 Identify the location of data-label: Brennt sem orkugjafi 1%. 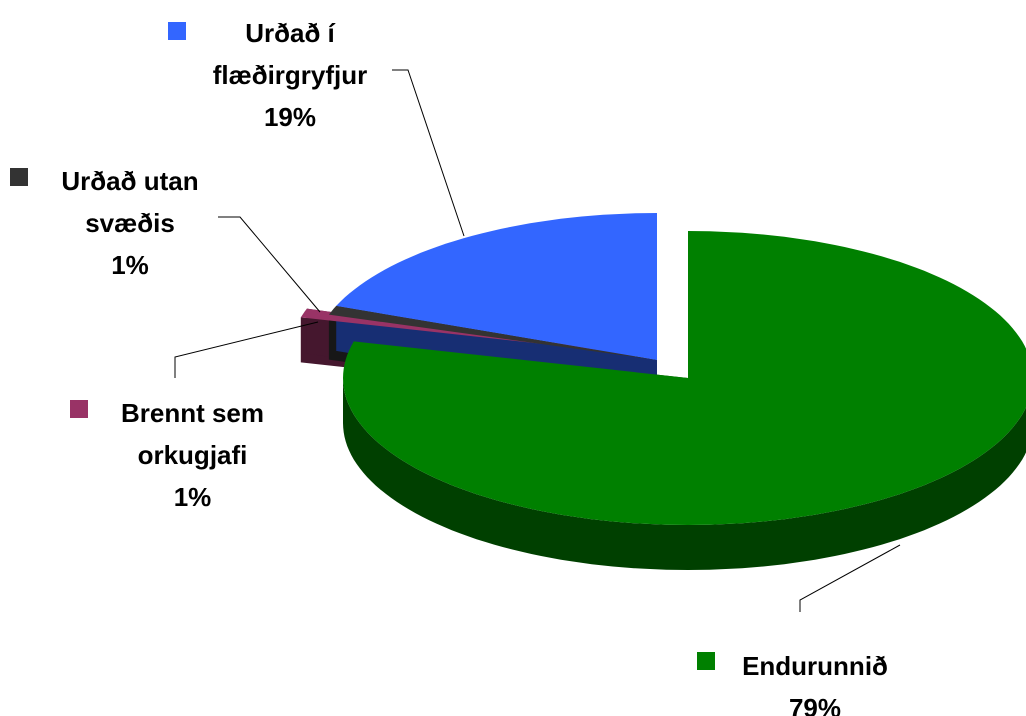
(192, 455).